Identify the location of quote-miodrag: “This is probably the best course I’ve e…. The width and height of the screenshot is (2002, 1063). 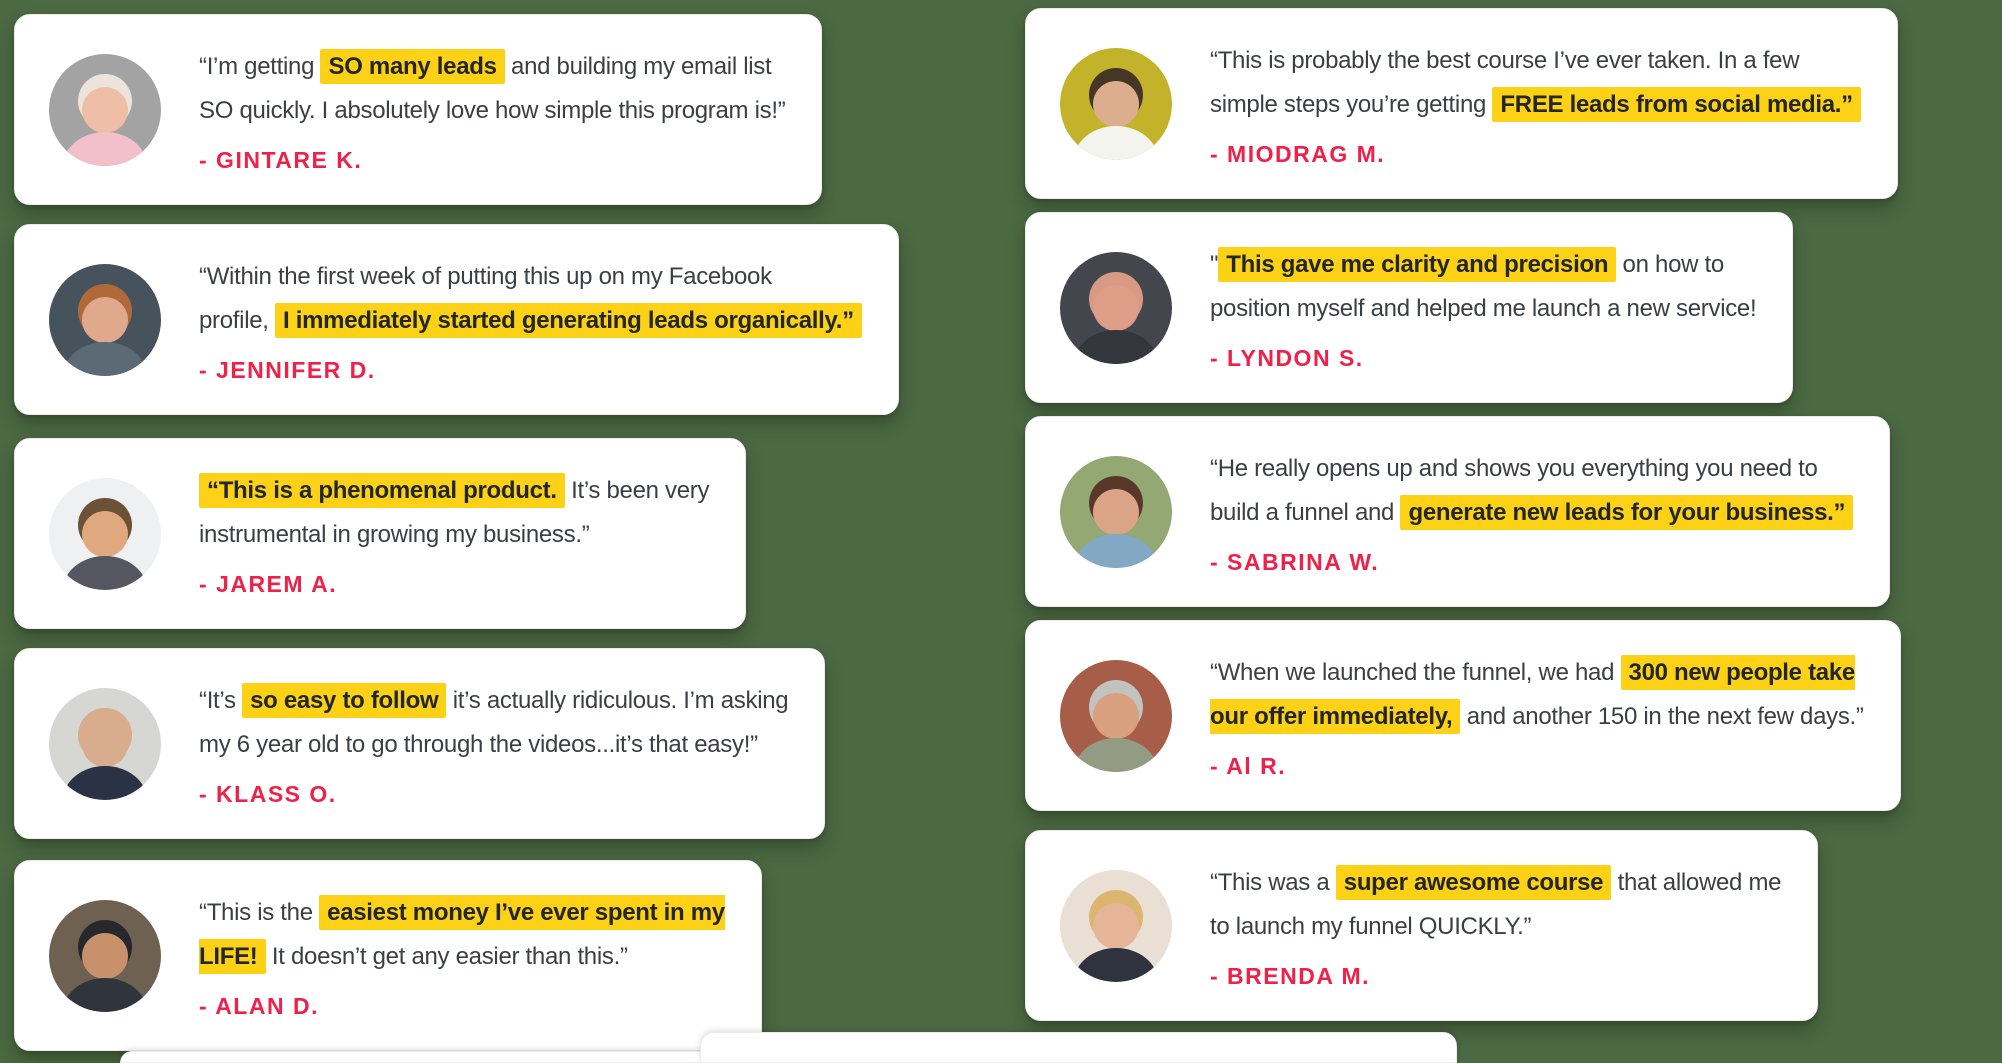
(1535, 83).